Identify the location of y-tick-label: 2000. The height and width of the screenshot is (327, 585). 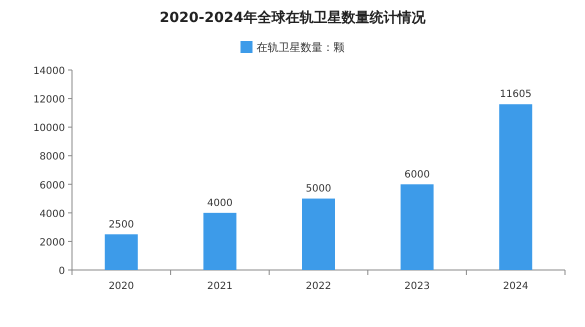
(52, 242).